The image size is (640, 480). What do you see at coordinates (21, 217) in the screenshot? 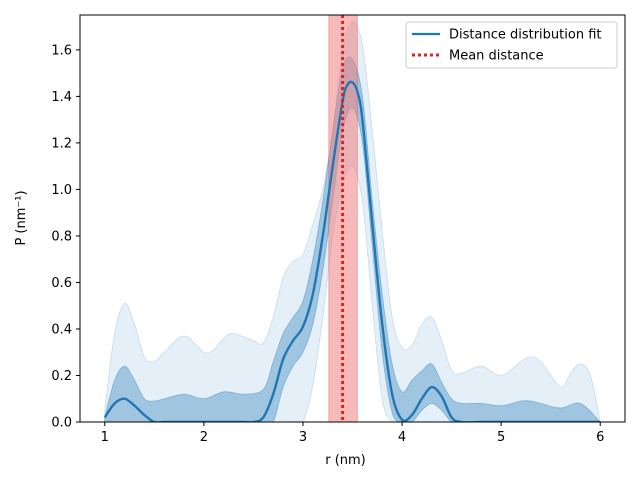
I see `y-axis-label: P (nm⁻¹)` at bounding box center [21, 217].